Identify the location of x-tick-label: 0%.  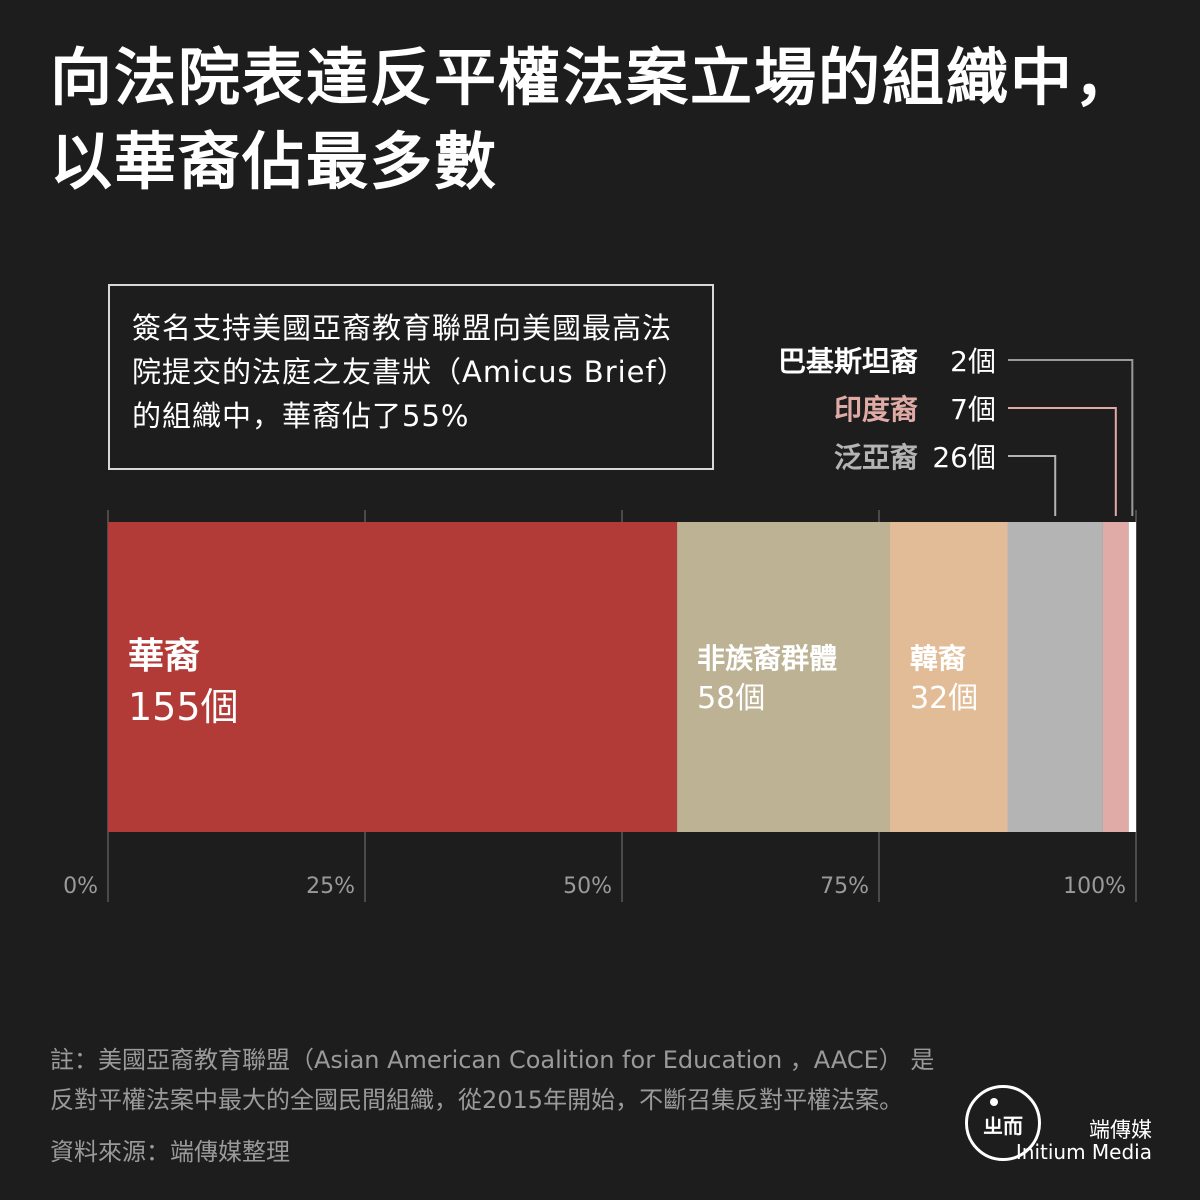
(80, 886).